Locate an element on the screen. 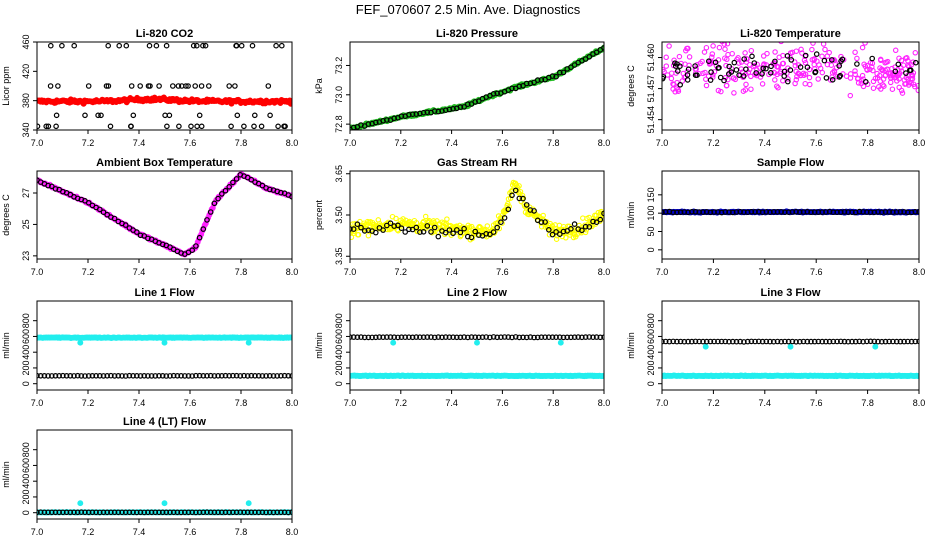  x-tick-label-rh: 7.0 is located at coordinates (350, 272).